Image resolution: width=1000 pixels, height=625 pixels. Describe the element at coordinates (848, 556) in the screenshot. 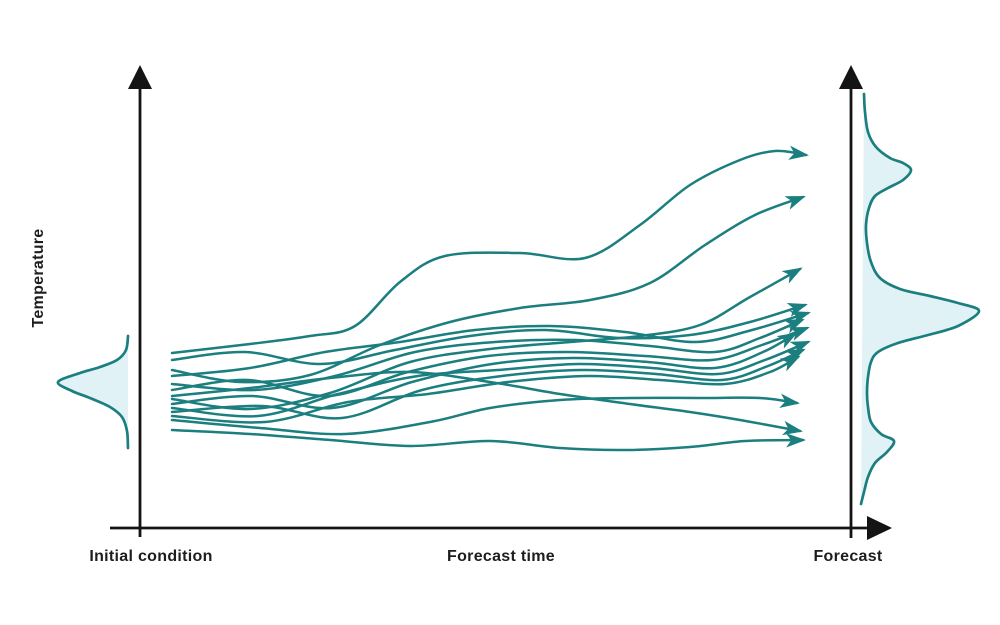

I see `x-axis-label-forecast: Forecast` at that location.